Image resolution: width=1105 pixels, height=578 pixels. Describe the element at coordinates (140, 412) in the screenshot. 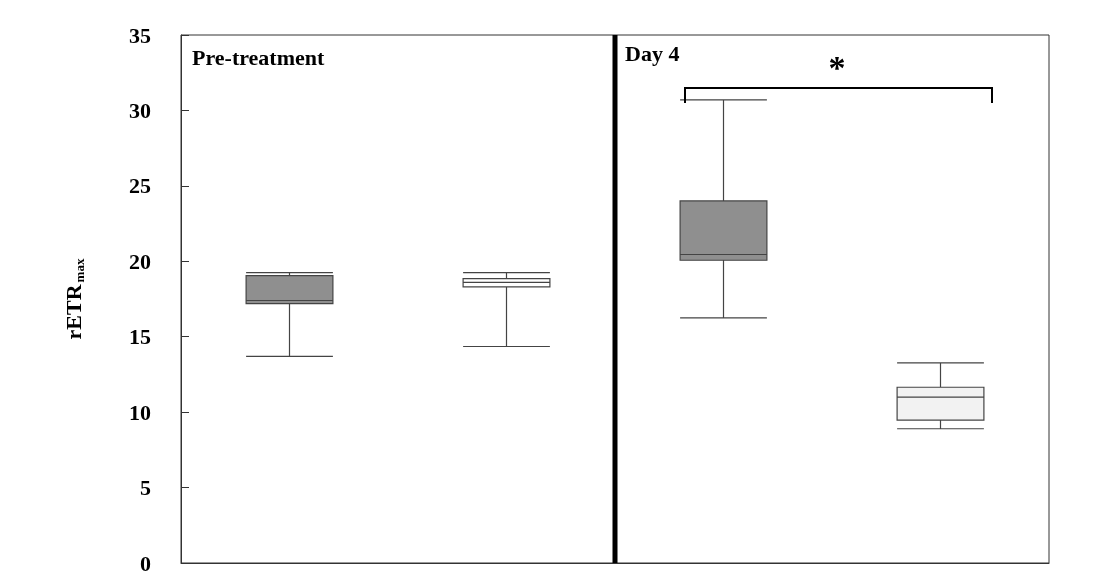

I see `y-tick-label: 10` at that location.